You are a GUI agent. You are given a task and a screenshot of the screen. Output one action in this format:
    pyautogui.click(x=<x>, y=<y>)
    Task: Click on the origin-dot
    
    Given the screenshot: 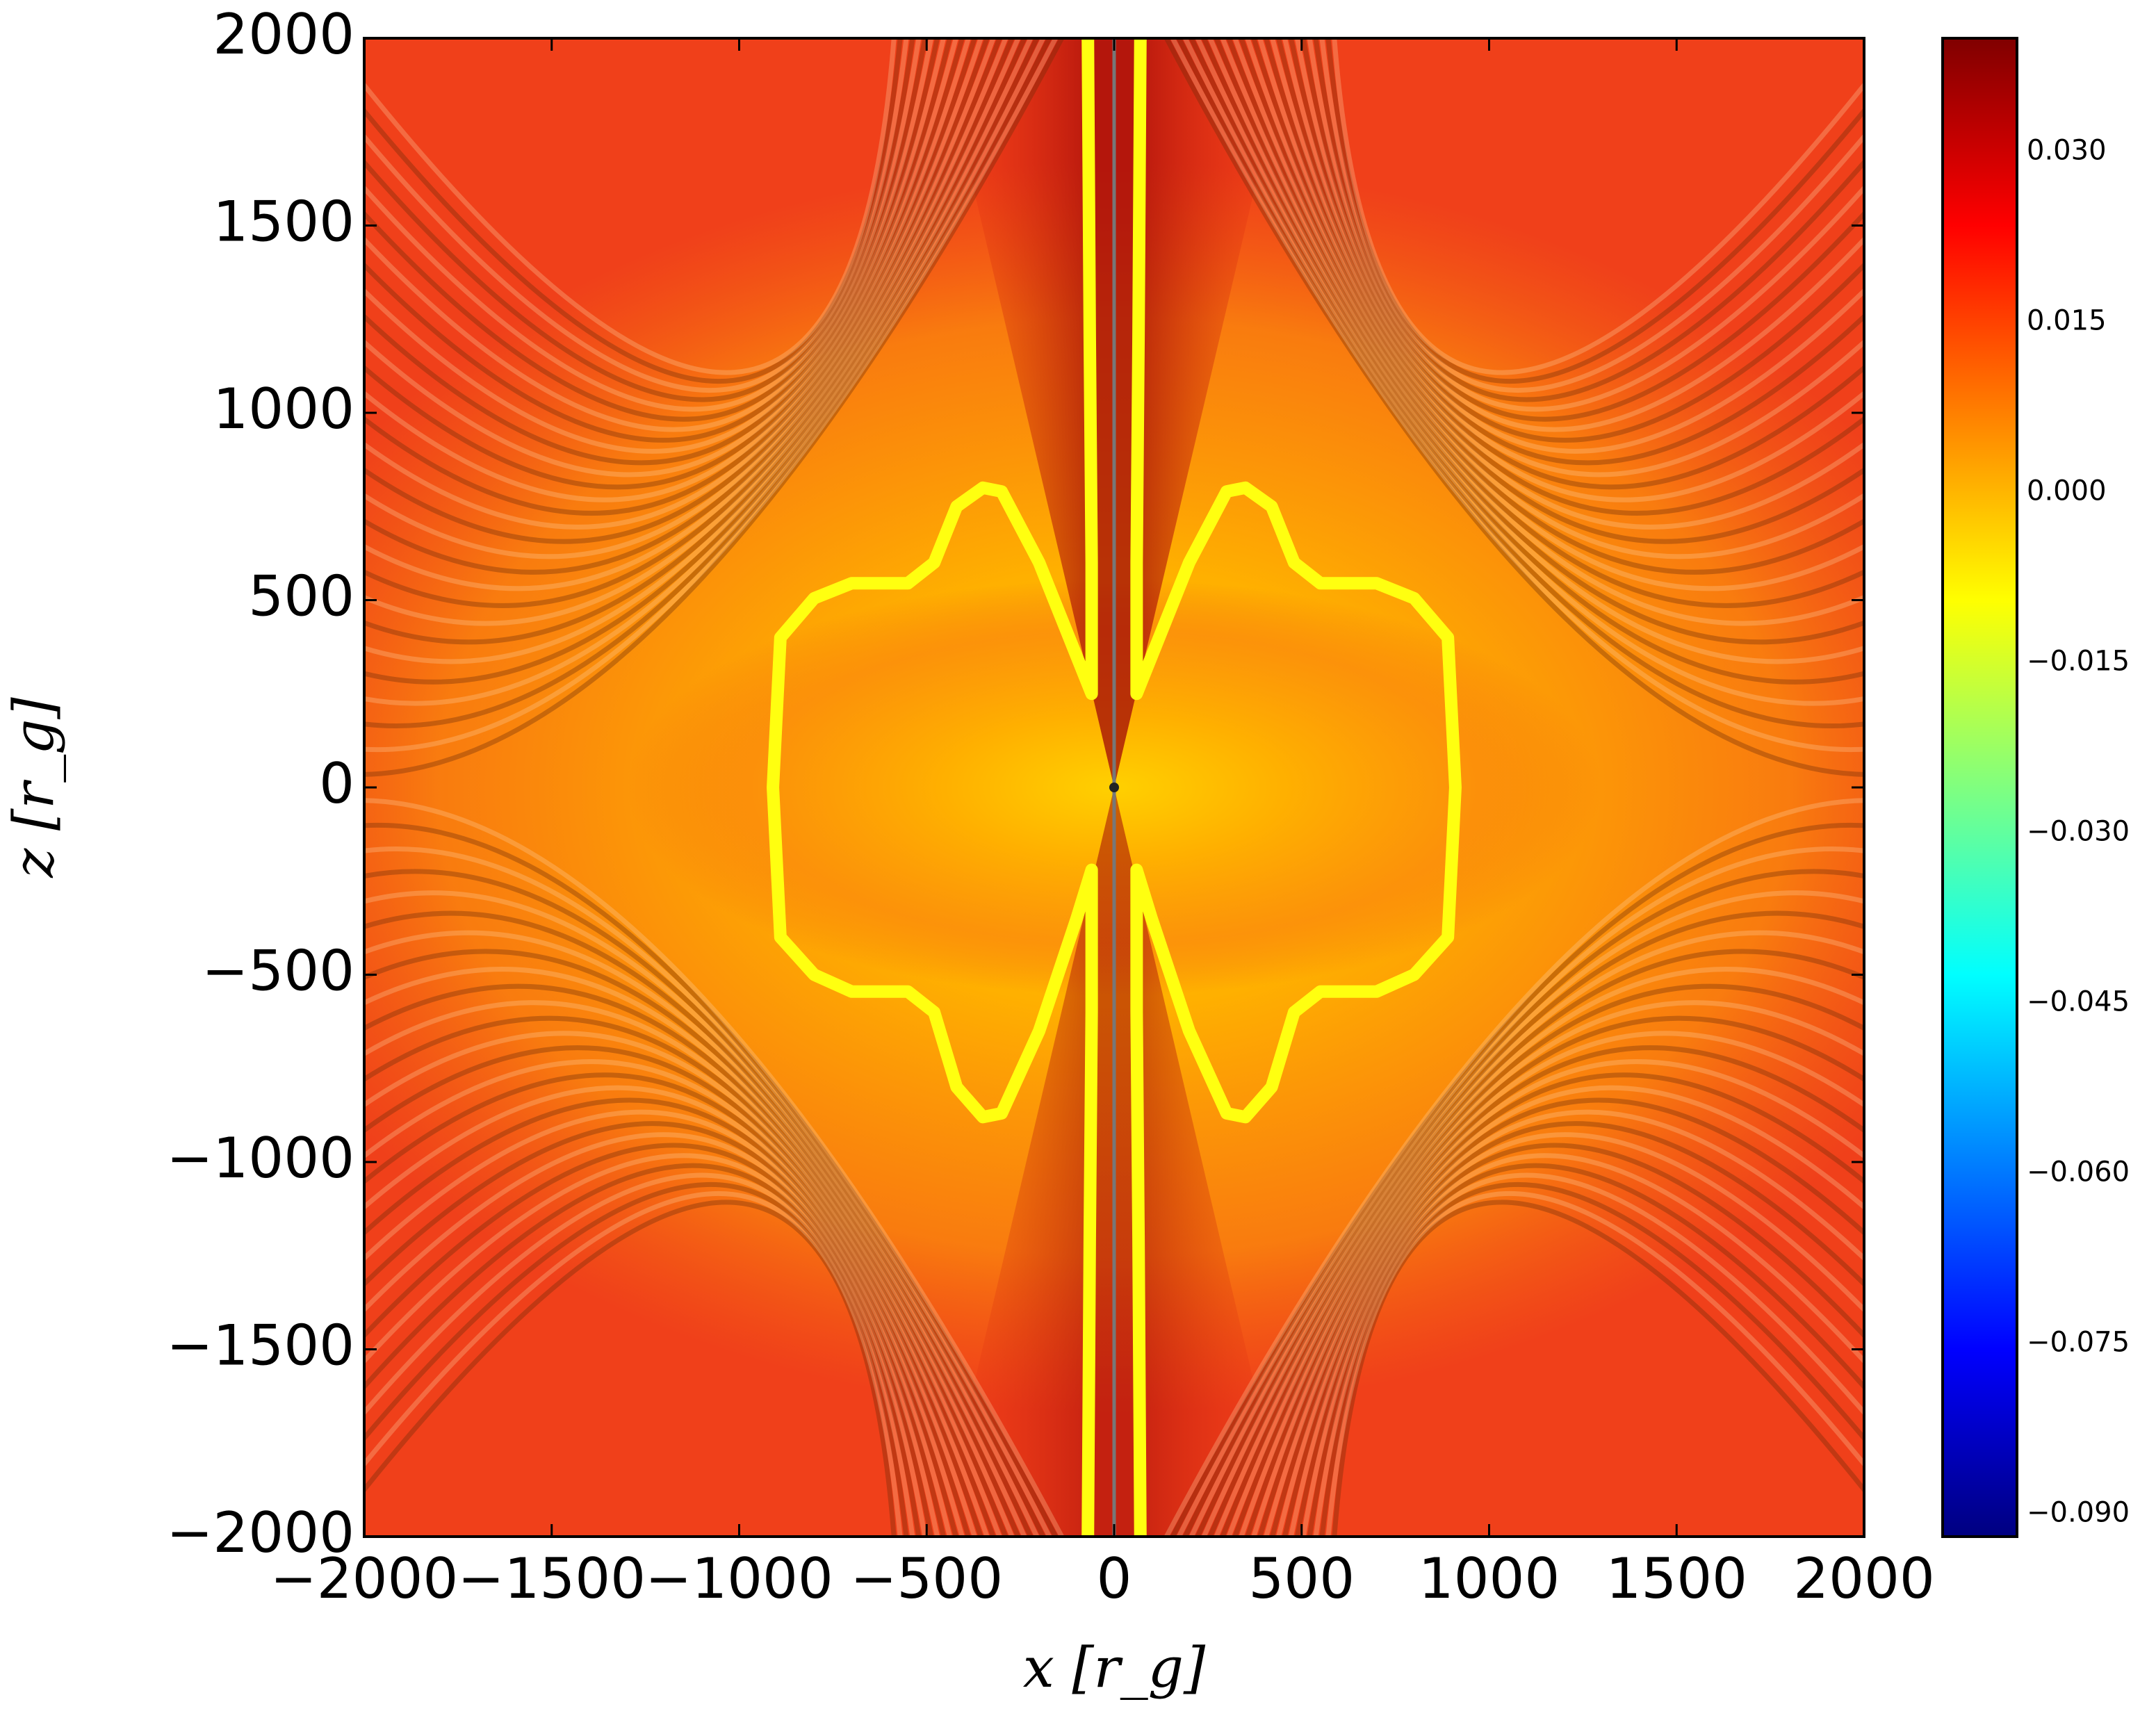 What is the action you would take?
    pyautogui.click(x=1114, y=787)
    